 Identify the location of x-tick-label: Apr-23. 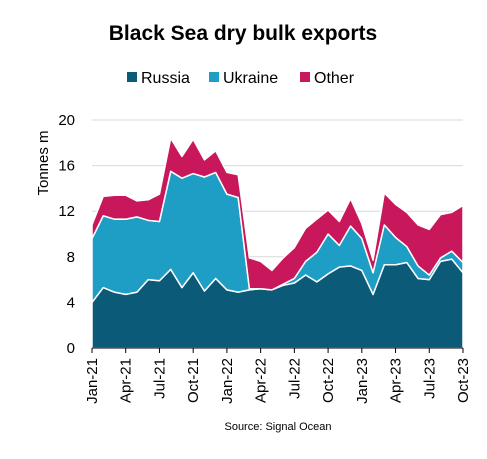
(396, 380).